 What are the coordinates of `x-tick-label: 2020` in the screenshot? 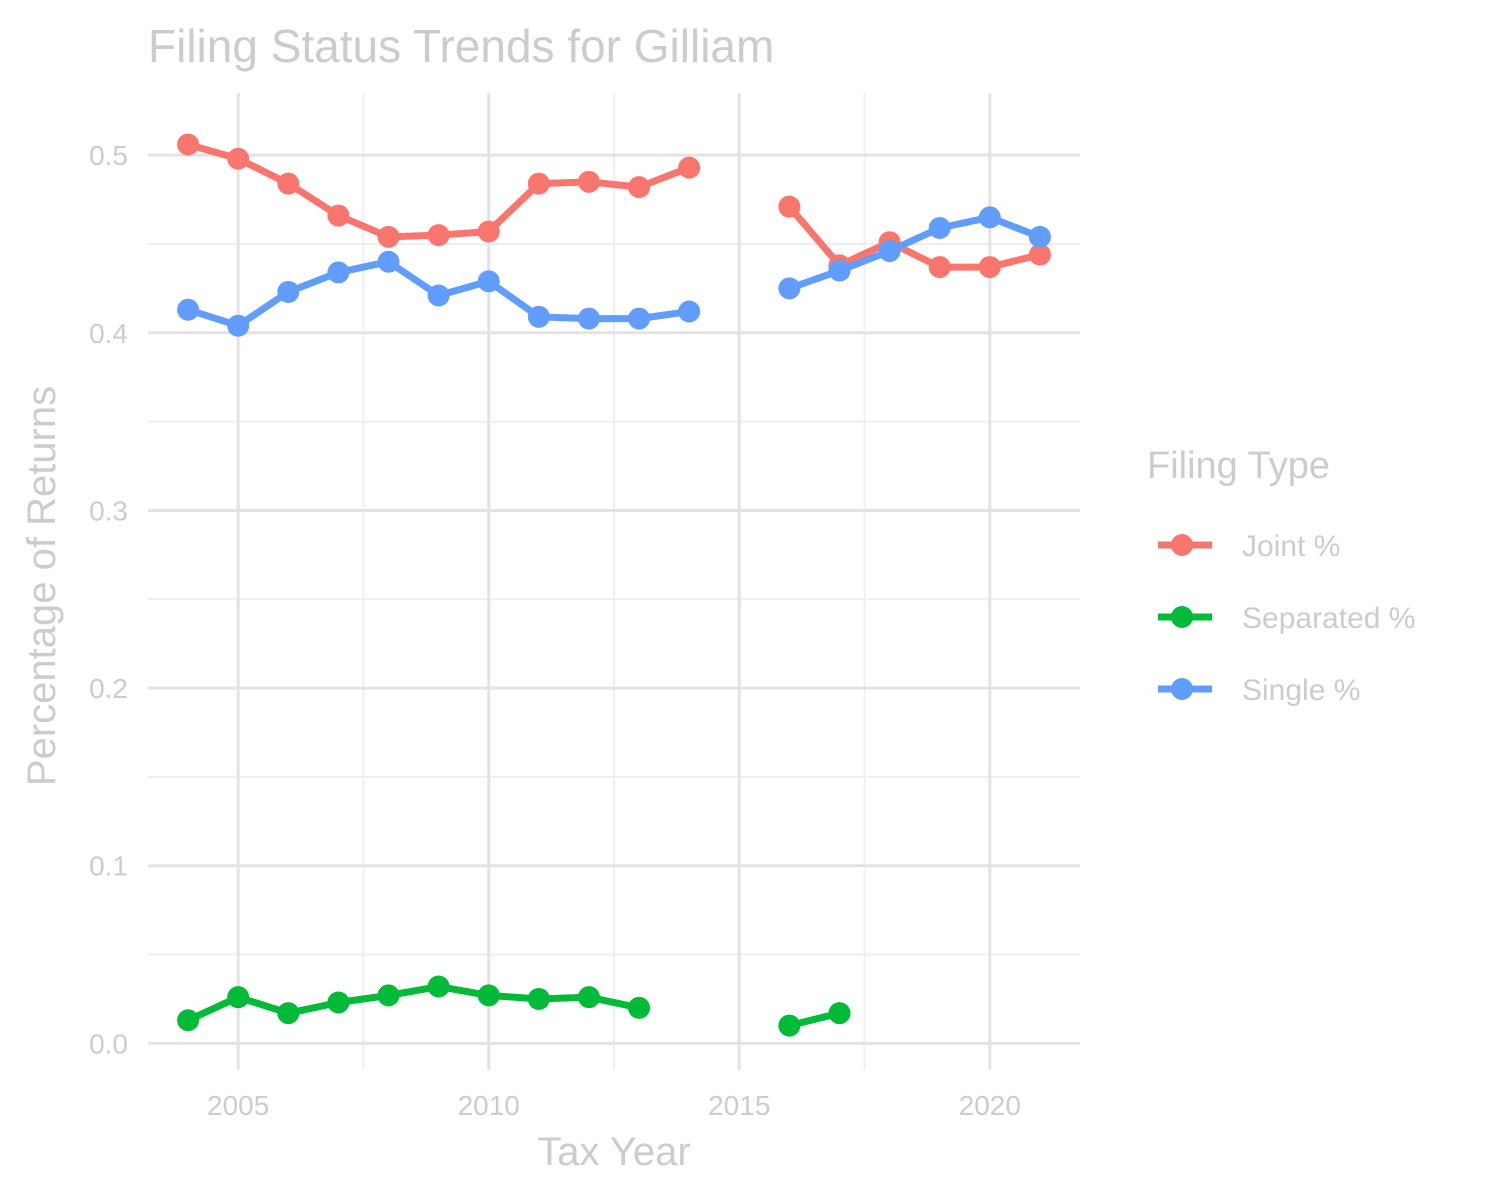 It's located at (990, 1105).